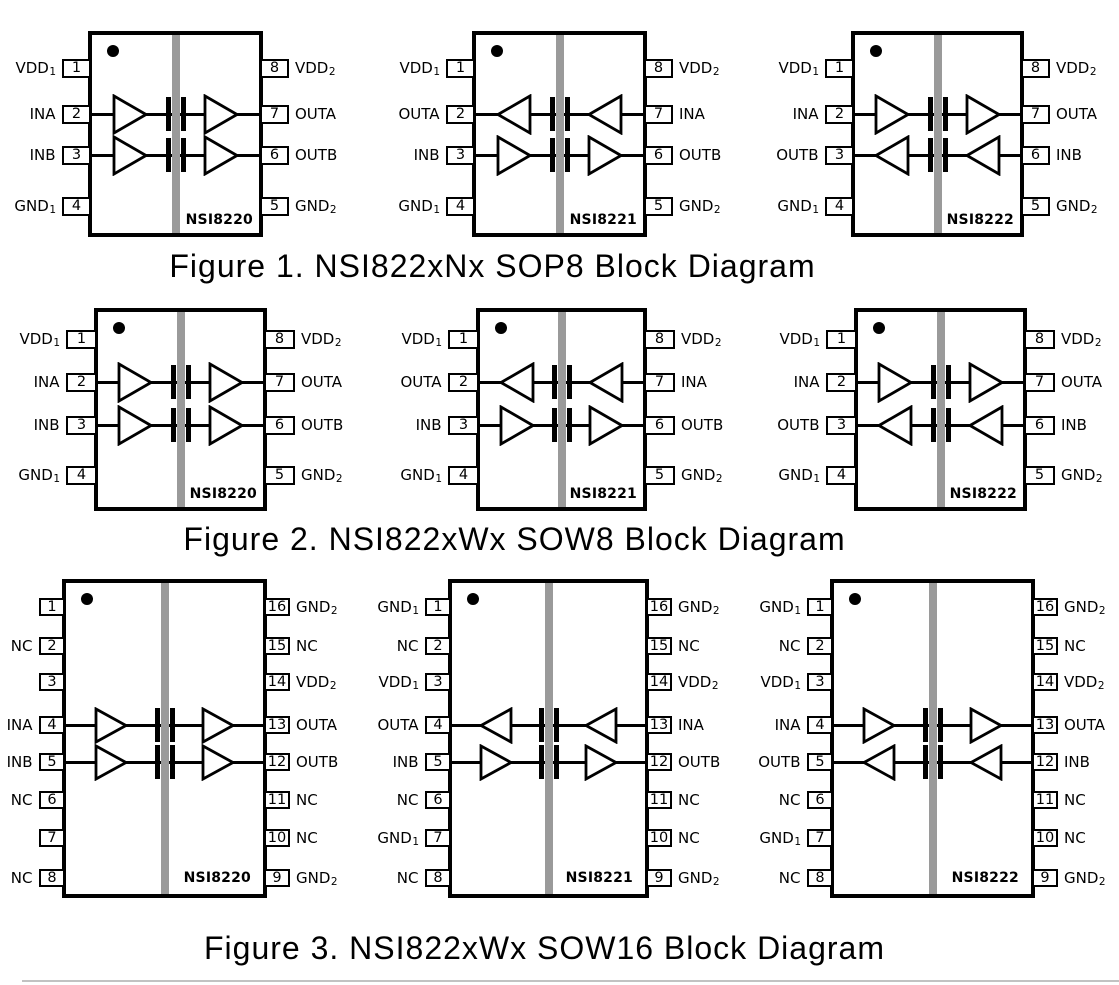  I want to click on pin-box: 9, so click(659, 878).